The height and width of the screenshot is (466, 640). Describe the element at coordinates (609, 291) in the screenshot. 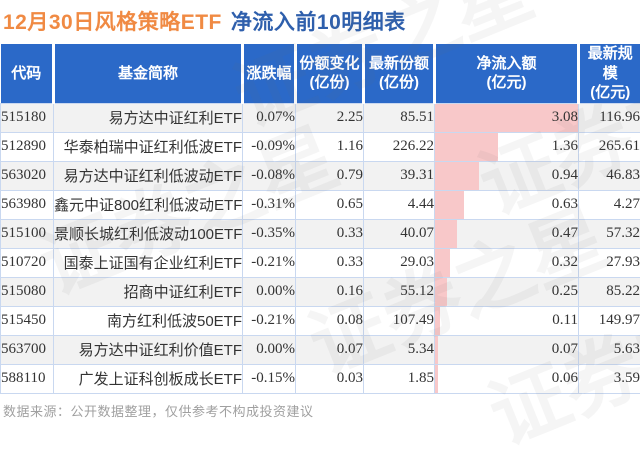

I see `latest-scale-cell: 85.22` at that location.